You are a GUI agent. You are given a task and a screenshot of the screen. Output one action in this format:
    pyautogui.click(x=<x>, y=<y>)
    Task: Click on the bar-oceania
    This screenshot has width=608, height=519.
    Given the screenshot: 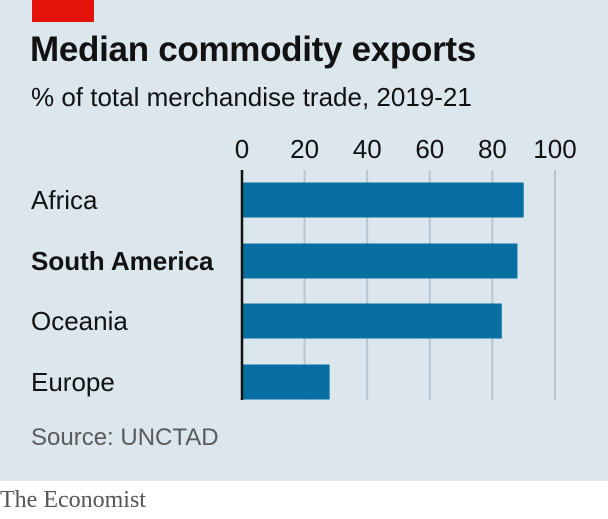 What is the action you would take?
    pyautogui.click(x=372, y=321)
    